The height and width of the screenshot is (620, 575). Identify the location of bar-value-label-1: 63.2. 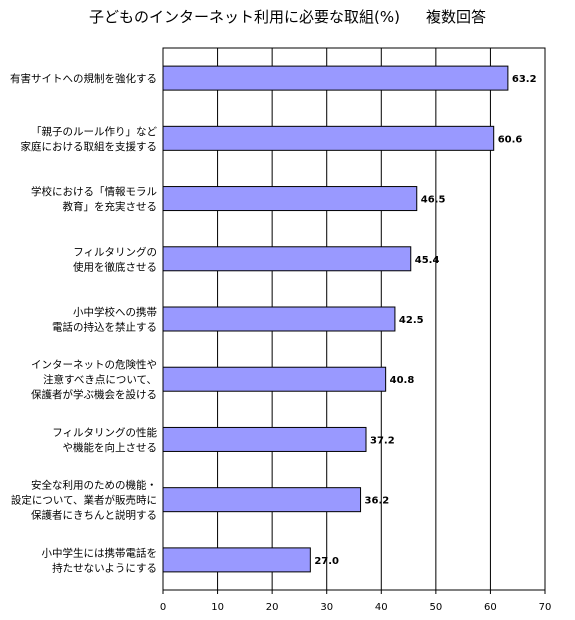
(524, 79).